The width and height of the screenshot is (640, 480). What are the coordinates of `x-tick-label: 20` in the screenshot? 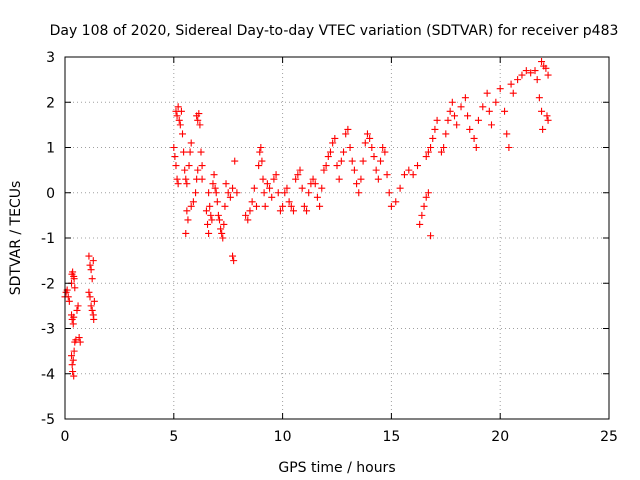 It's located at (500, 437).